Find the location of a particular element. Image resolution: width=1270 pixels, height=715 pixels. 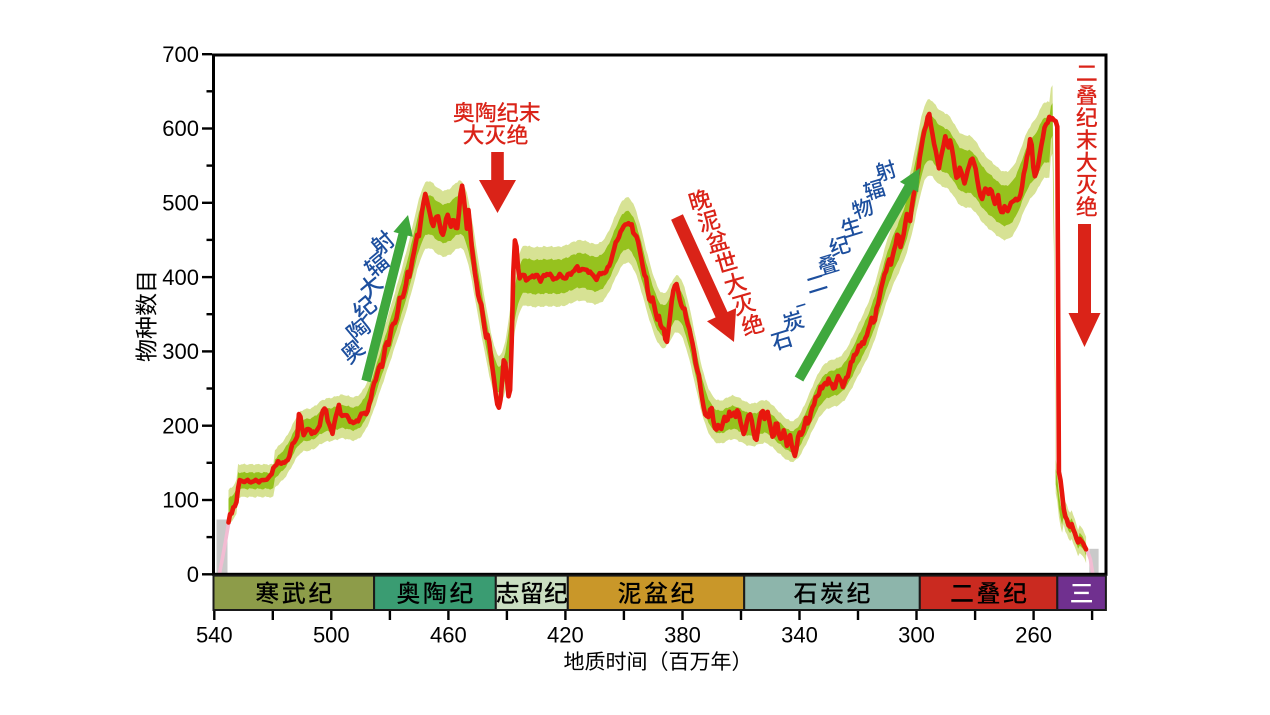

svg-text: 700 is located at coordinates (180, 54).